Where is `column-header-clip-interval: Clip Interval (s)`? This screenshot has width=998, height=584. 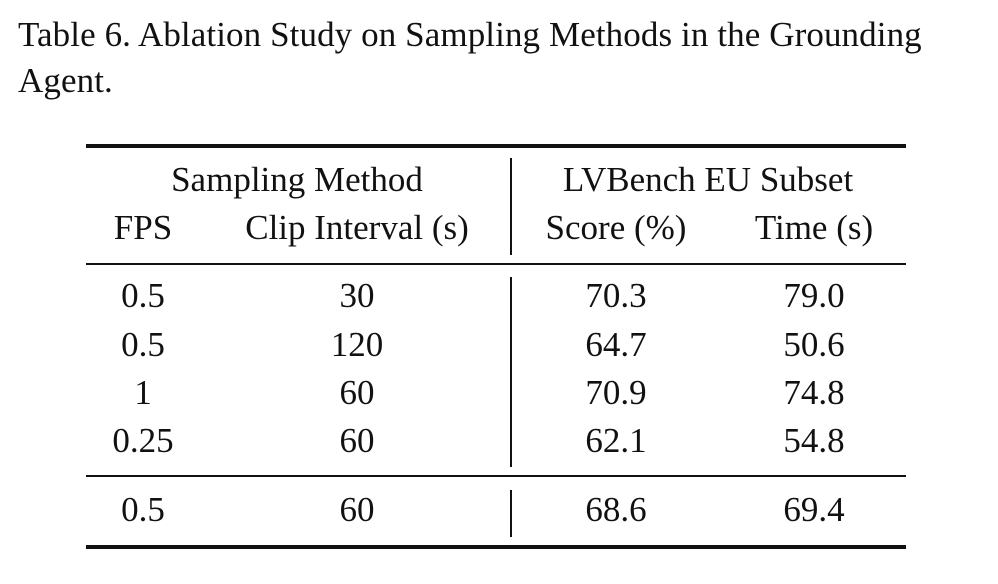 column-header-clip-interval: Clip Interval (s) is located at coordinates (357, 227).